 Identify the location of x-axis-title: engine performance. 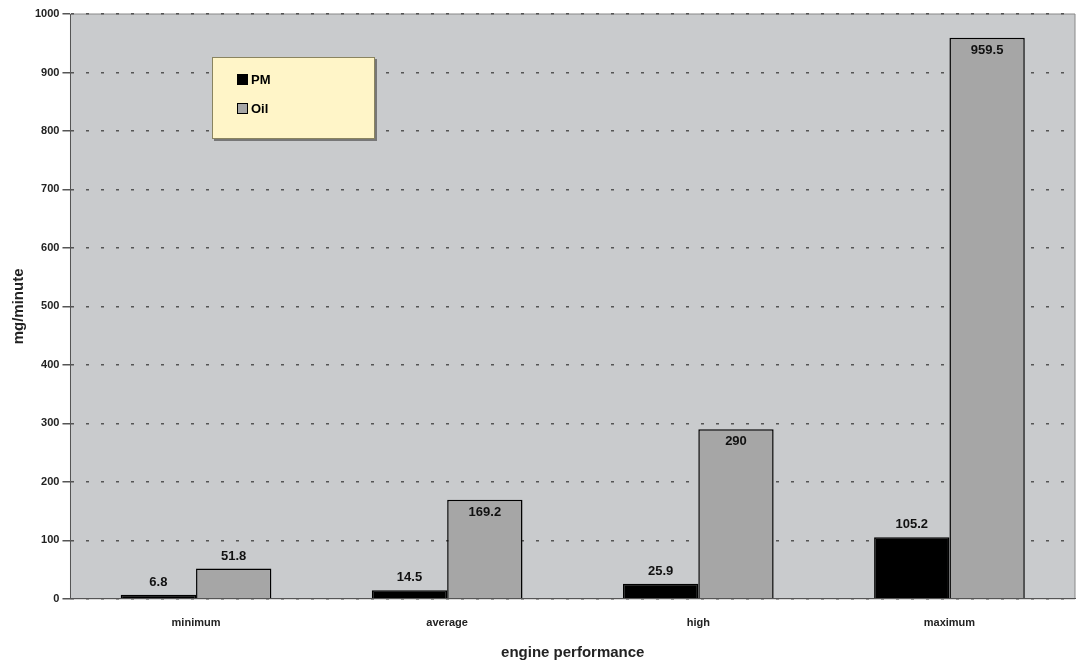
(573, 652).